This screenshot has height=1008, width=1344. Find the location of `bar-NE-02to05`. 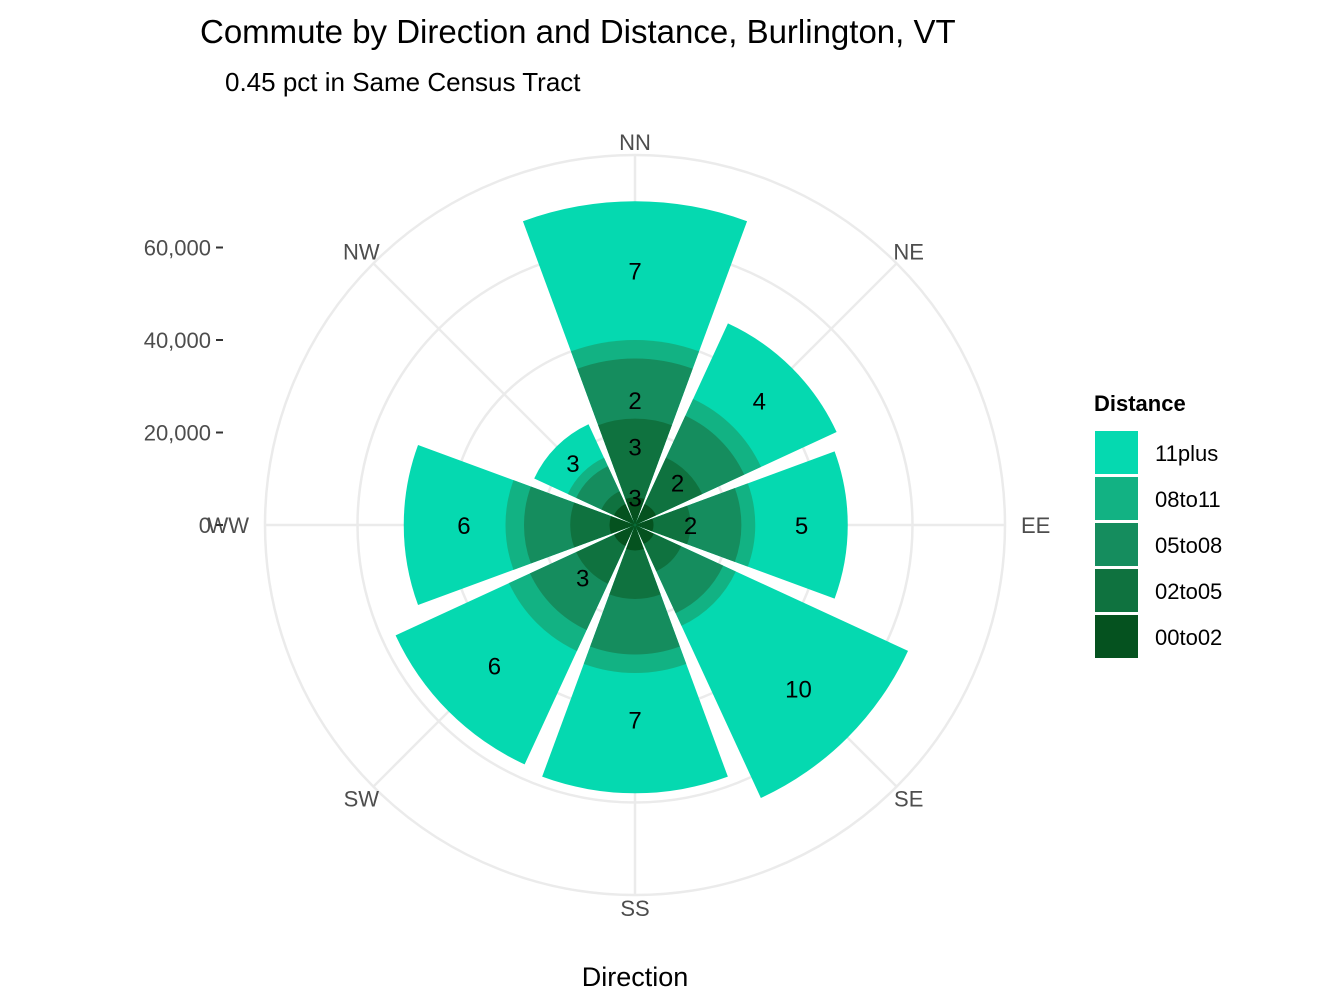

bar-NE-02to05 is located at coordinates (669, 491).